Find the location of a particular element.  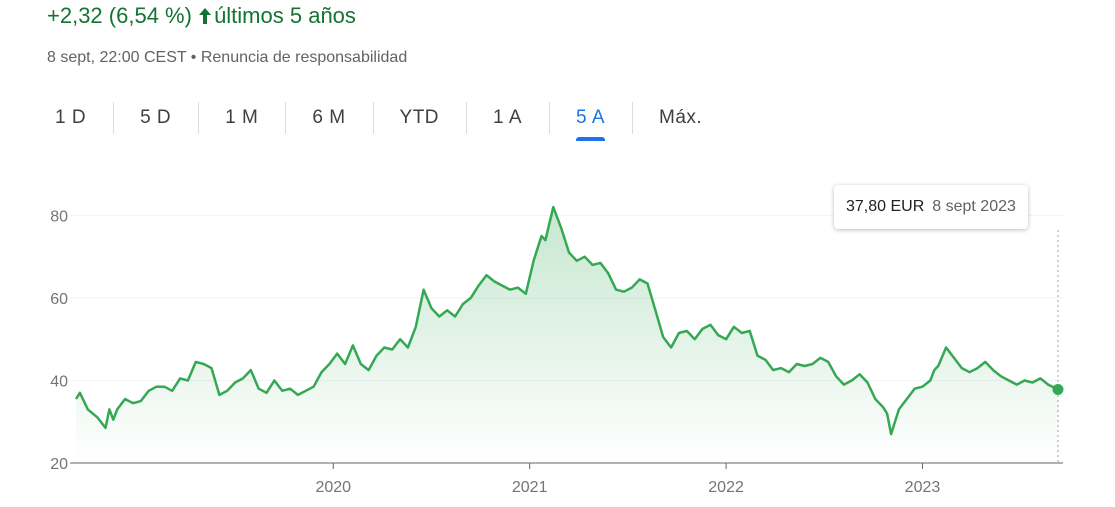

disclaimer-link: Renuncia de responsabilidad is located at coordinates (304, 57).